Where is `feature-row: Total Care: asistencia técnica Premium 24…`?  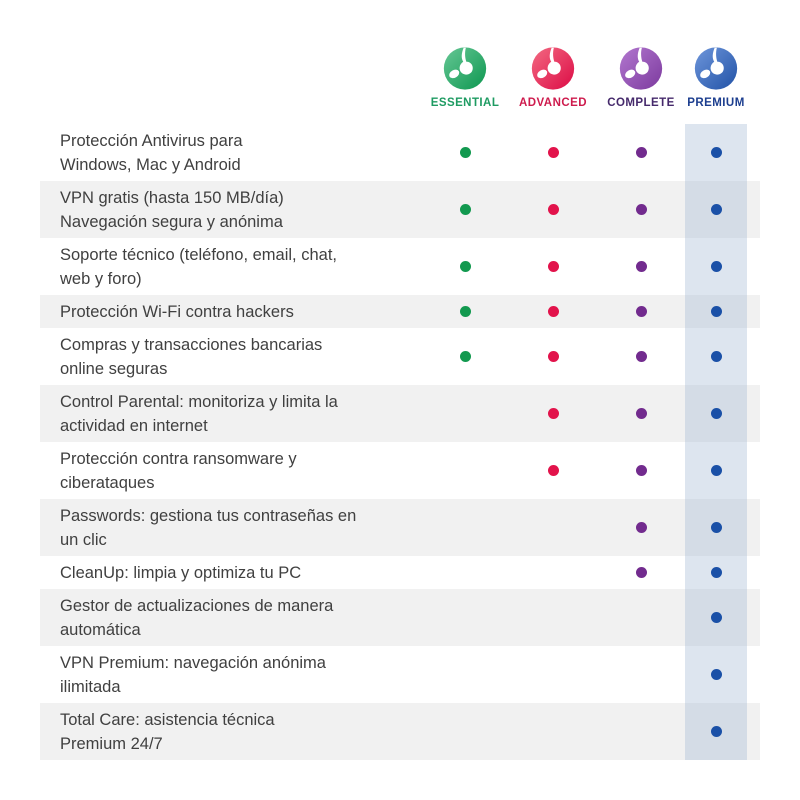
feature-row: Total Care: asistencia técnica Premium 24… is located at coordinates (400, 731).